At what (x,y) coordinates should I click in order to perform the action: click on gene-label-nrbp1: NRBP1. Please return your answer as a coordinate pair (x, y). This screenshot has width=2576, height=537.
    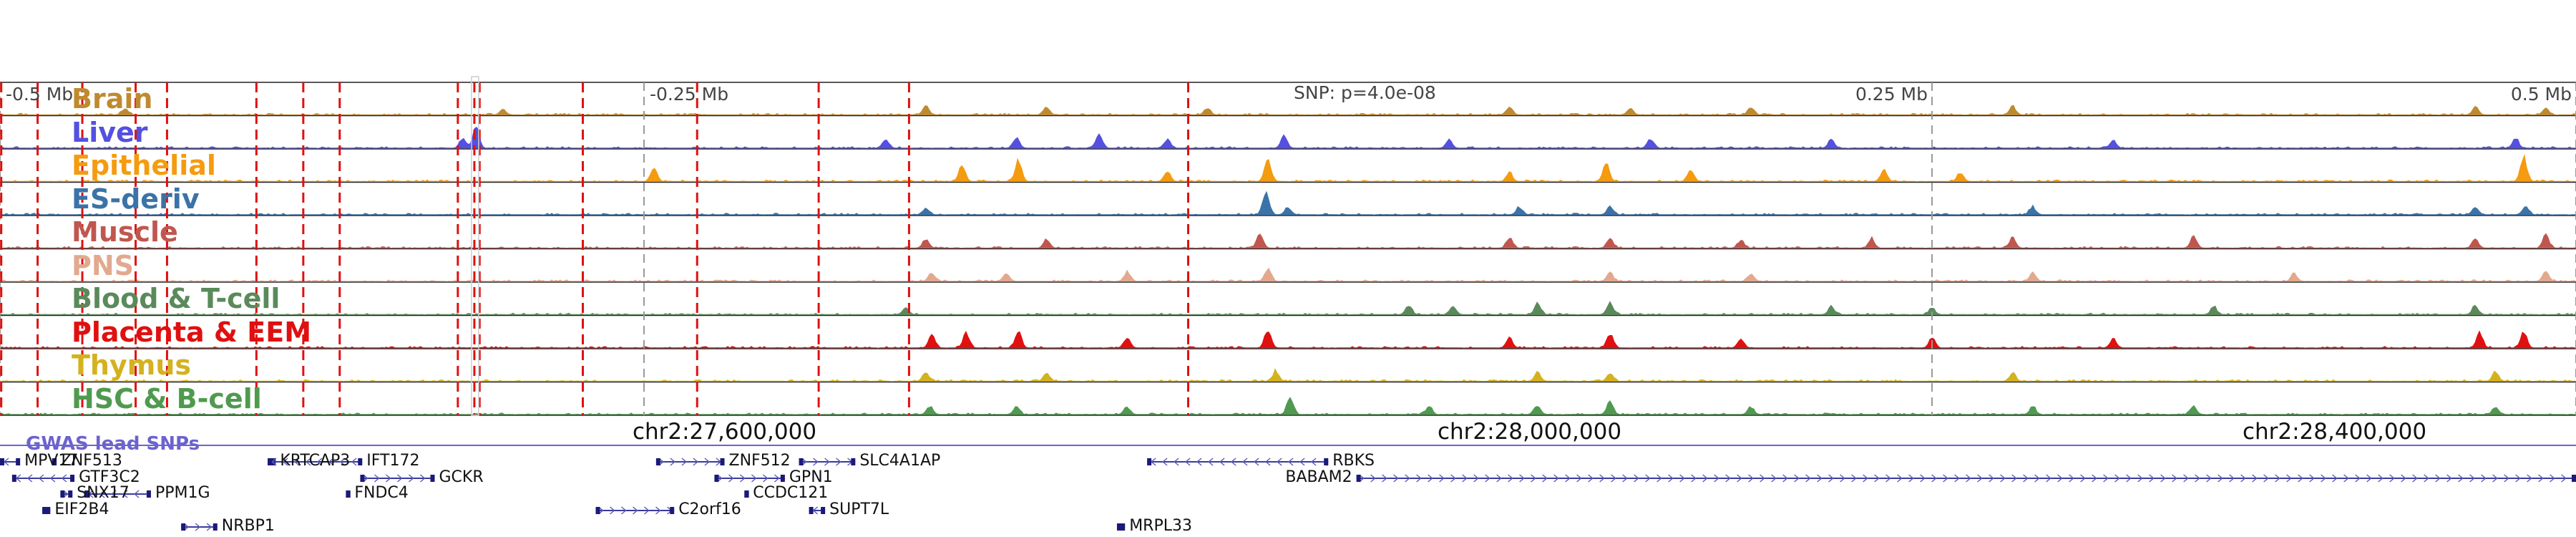
    Looking at the image, I should click on (248, 526).